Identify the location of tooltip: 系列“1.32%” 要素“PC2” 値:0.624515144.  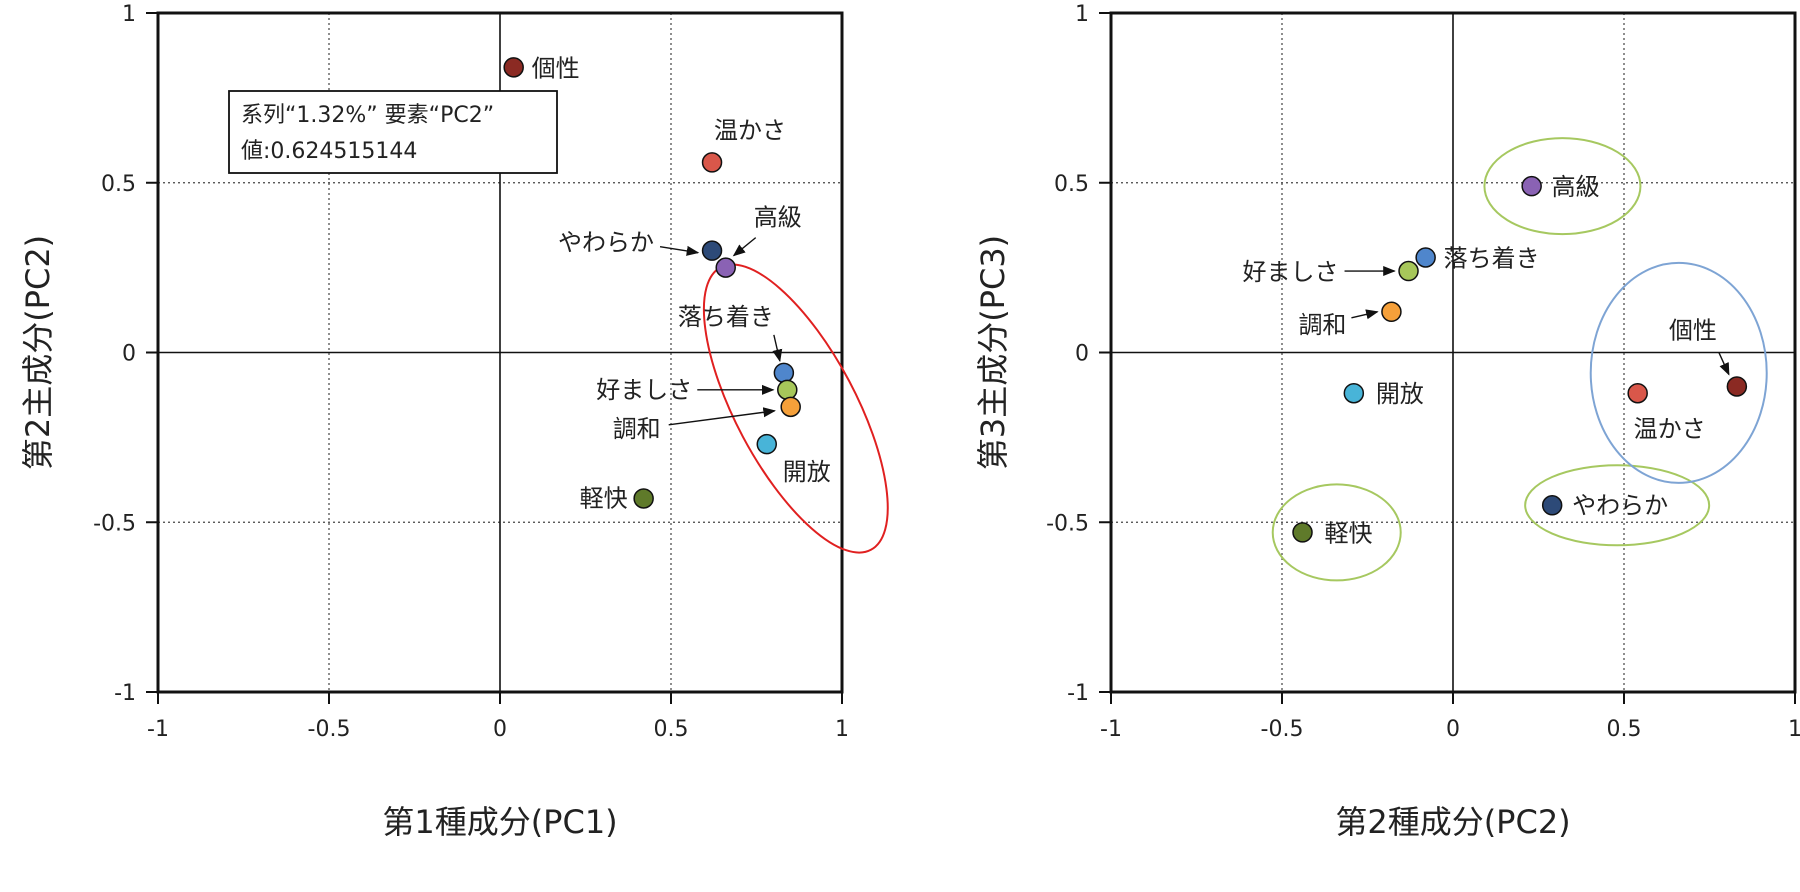
(393, 132).